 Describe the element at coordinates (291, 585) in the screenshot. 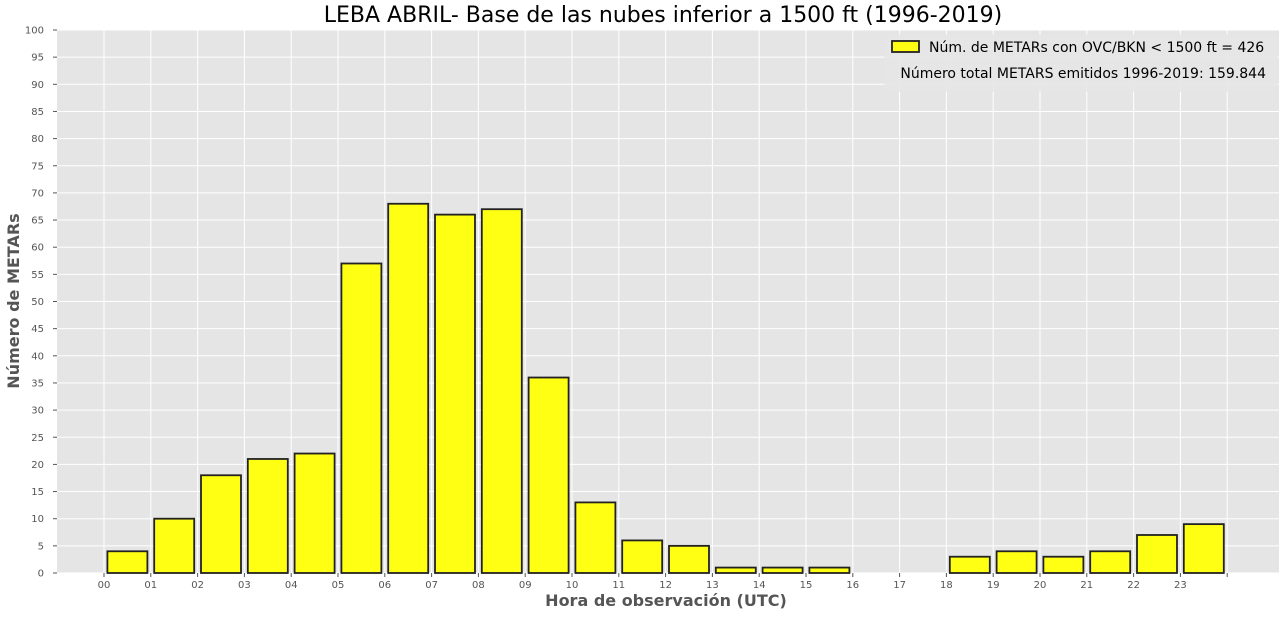

I see `x-tick-label: 04` at that location.